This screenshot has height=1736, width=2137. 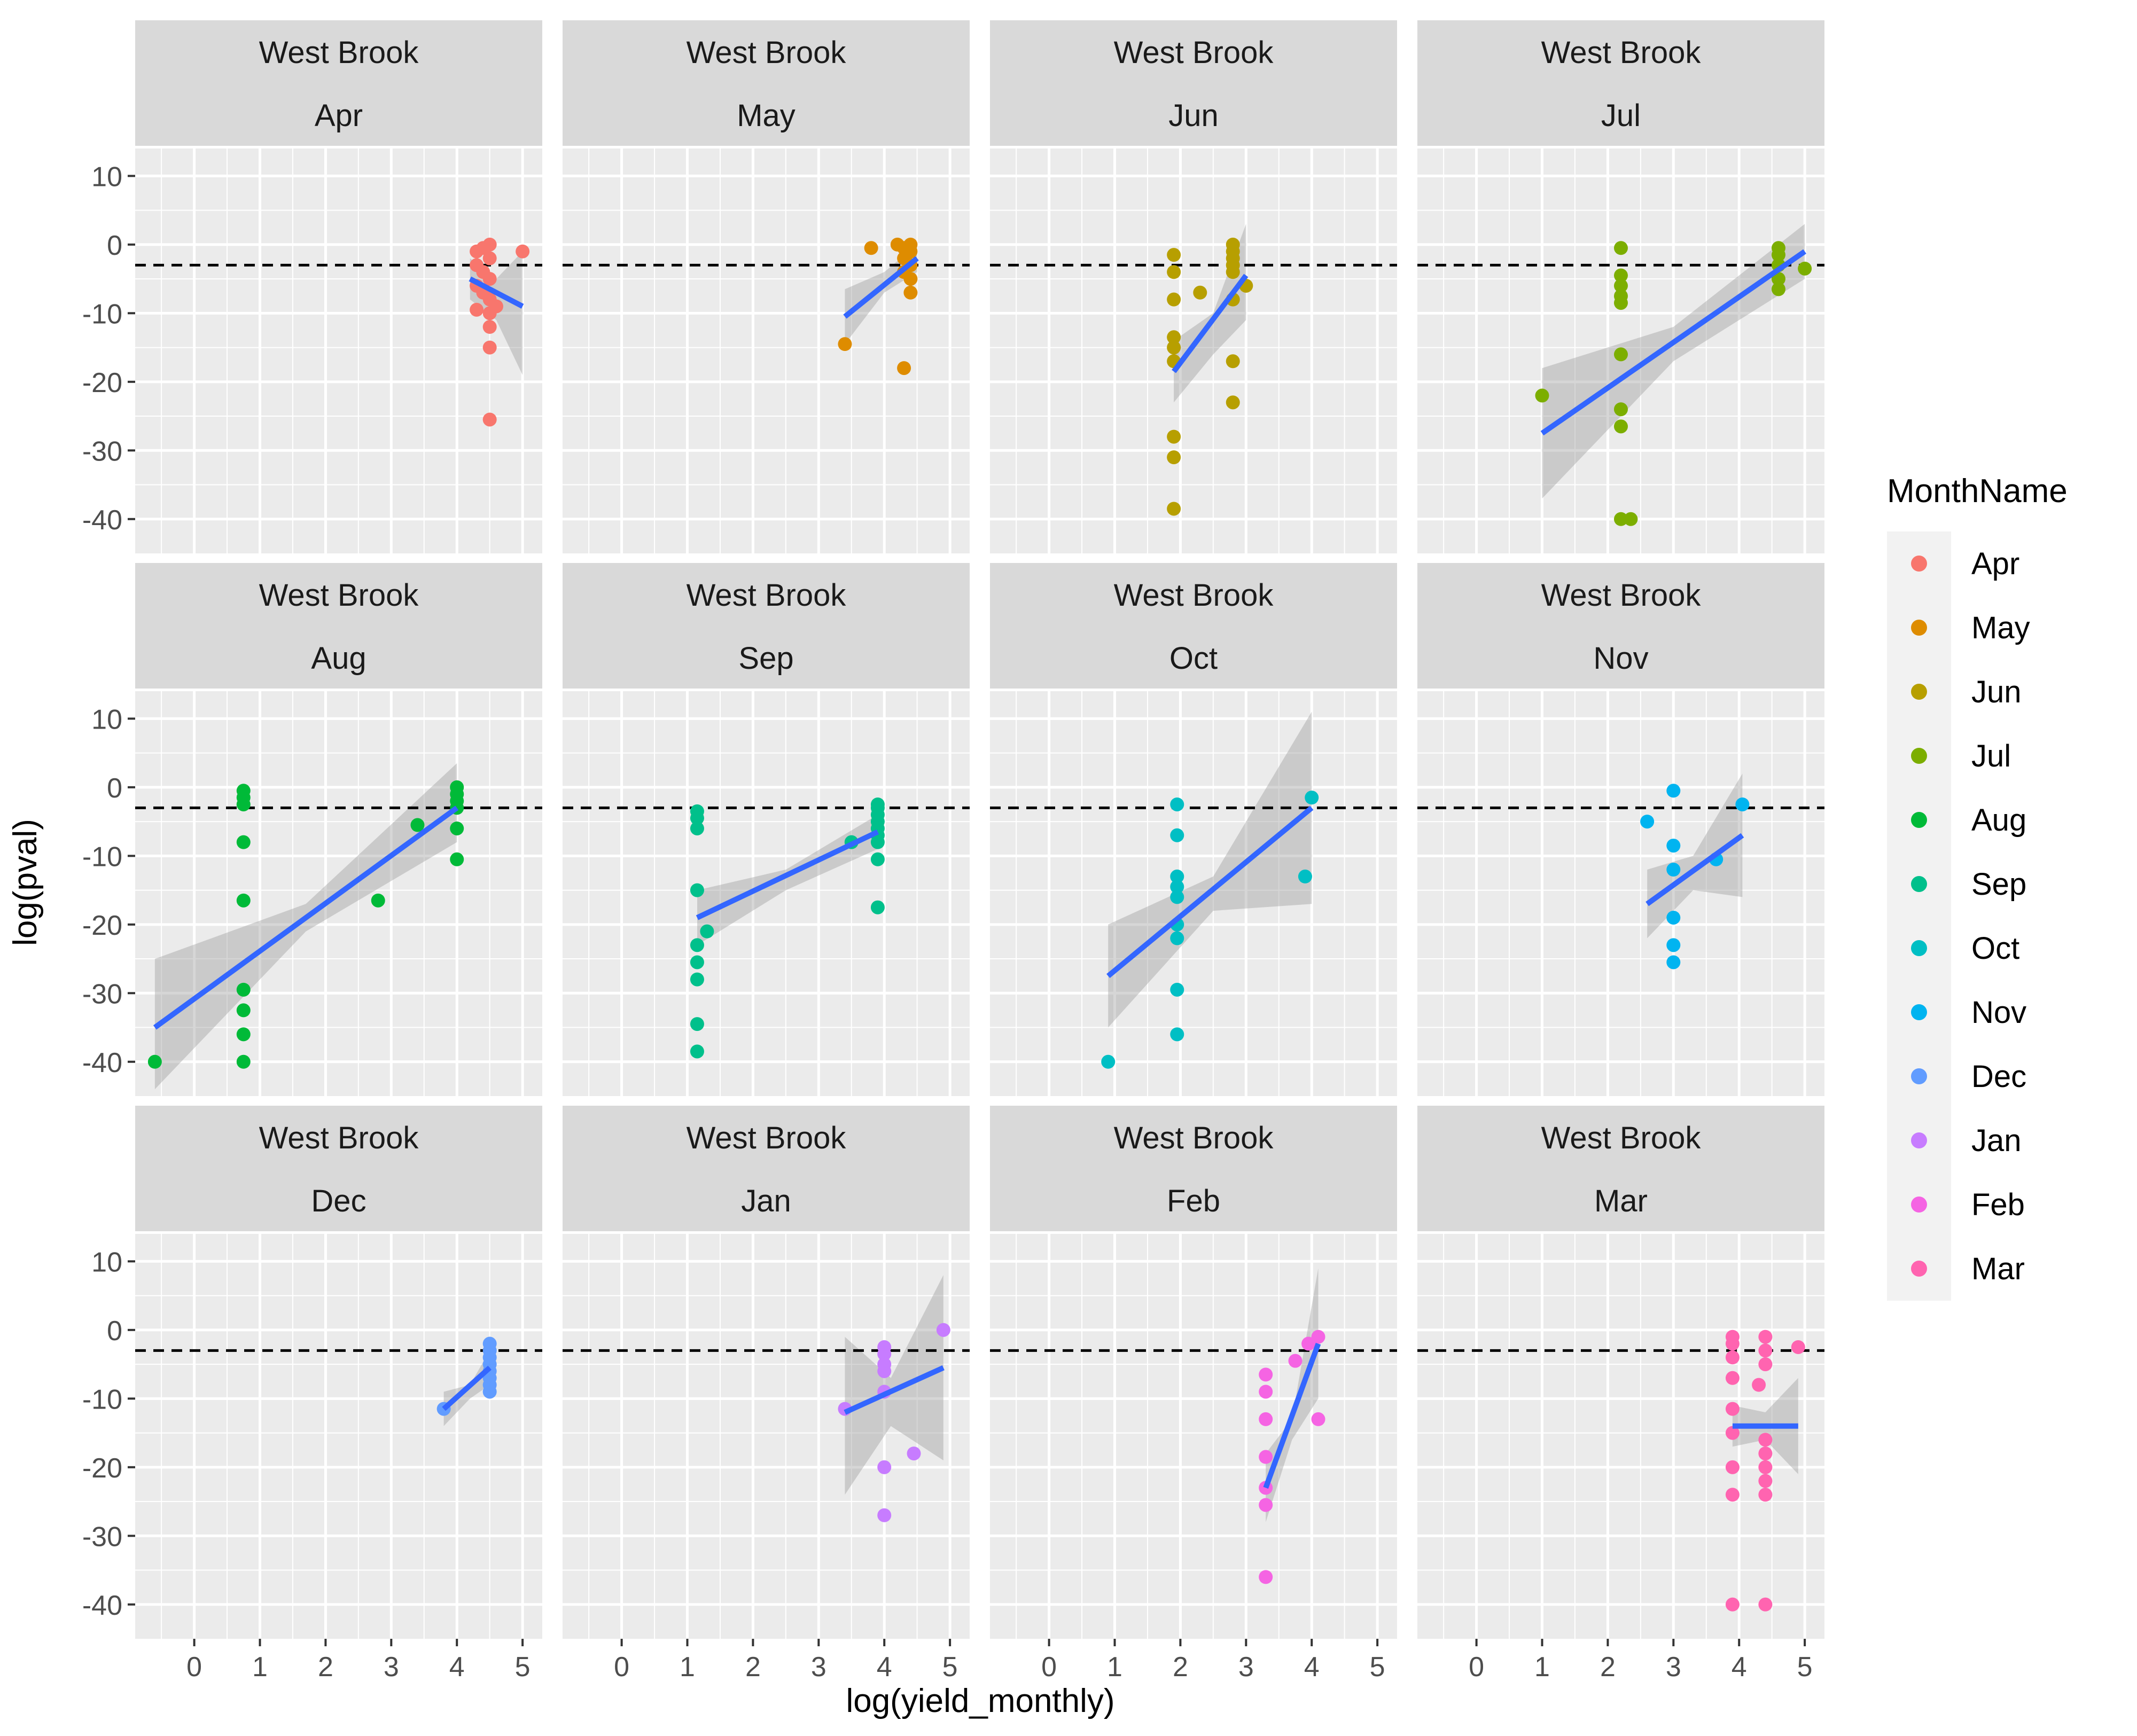 What do you see at coordinates (753, 1668) in the screenshot?
I see `x-tick-label: 2` at bounding box center [753, 1668].